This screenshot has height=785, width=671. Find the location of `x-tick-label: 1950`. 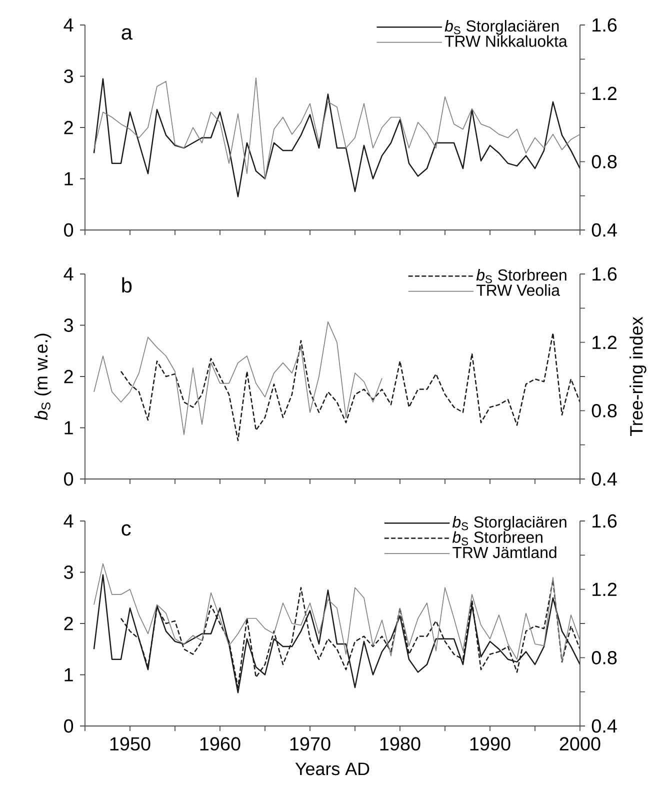

x-tick-label: 1950 is located at coordinates (130, 744).